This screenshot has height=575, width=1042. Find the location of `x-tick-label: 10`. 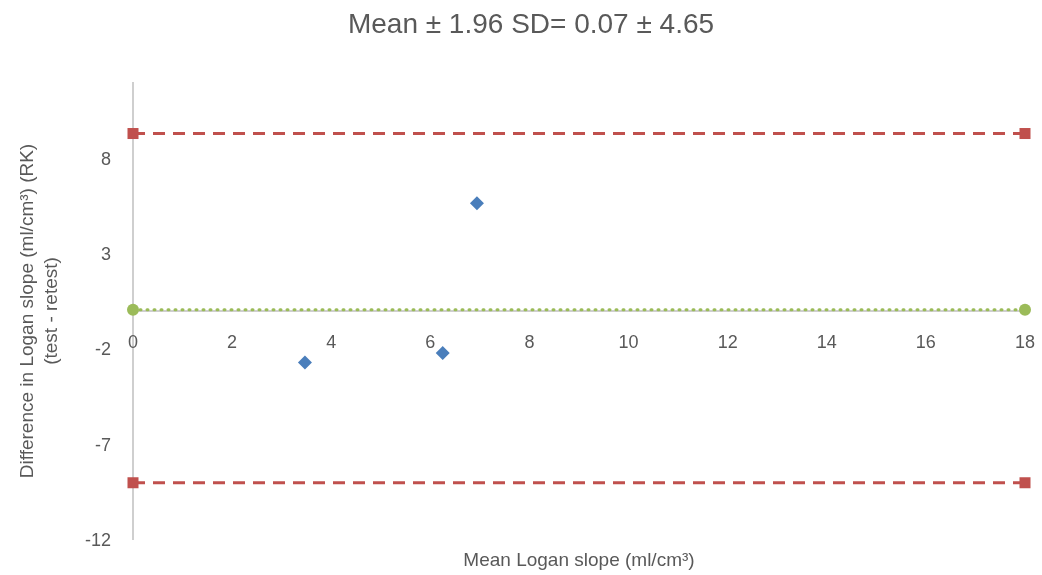

x-tick-label: 10 is located at coordinates (628, 342).